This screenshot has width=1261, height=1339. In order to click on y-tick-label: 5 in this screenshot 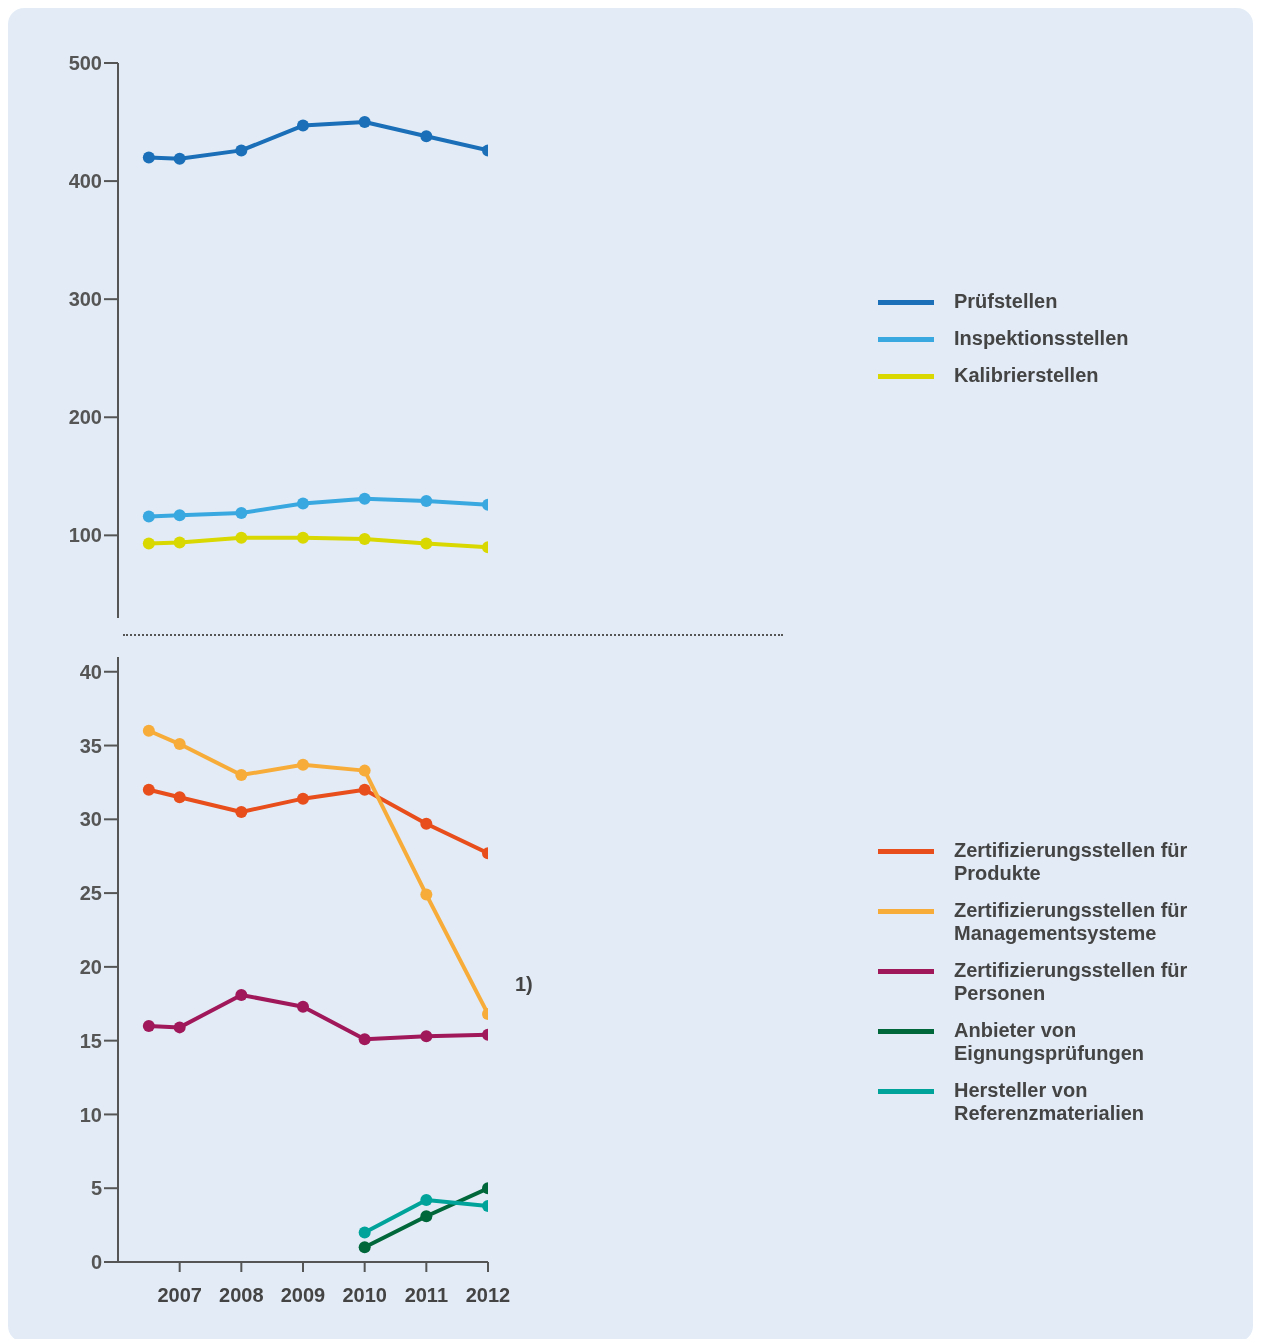, I will do `click(96, 1188)`.